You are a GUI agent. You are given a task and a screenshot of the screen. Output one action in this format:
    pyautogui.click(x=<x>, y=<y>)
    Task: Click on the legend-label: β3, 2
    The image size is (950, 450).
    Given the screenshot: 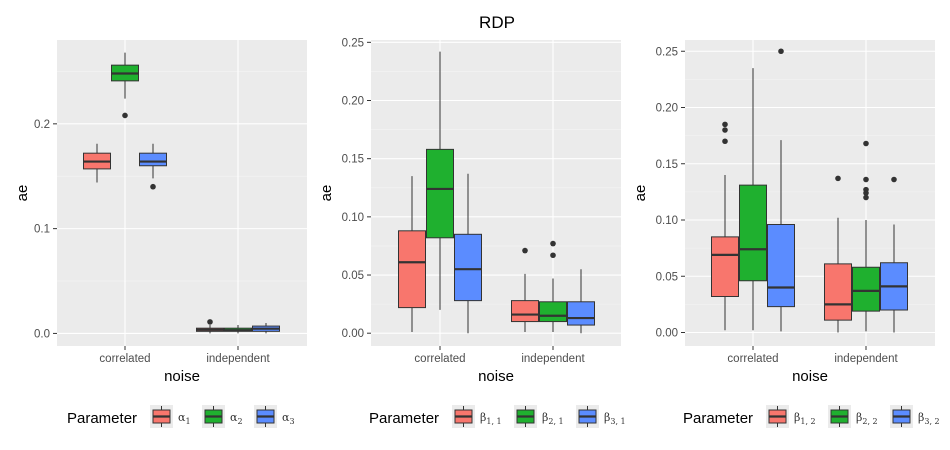 What is the action you would take?
    pyautogui.click(x=929, y=418)
    